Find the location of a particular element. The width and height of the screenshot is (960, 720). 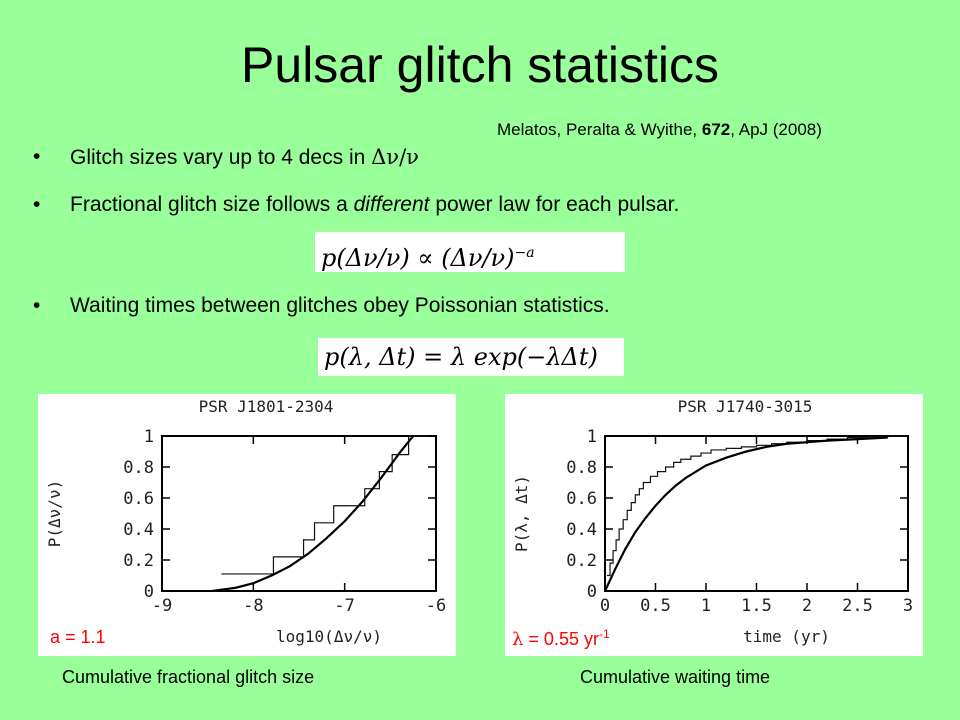

equation-text: p(Δν/ν) ∝ (Δν/ν) is located at coordinates (418, 258).